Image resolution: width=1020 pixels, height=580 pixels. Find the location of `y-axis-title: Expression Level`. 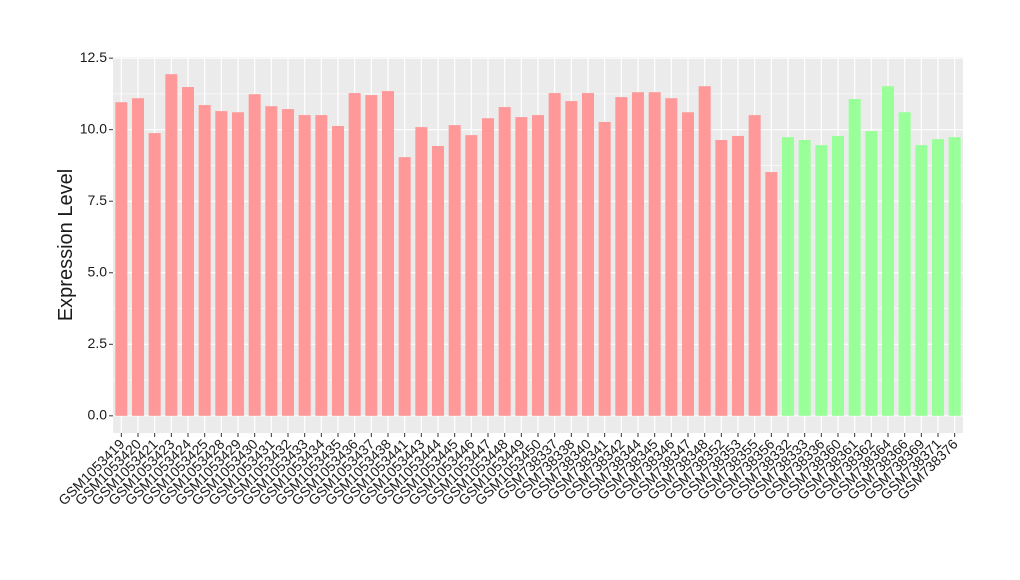

y-axis-title: Expression Level is located at coordinates (66, 245).